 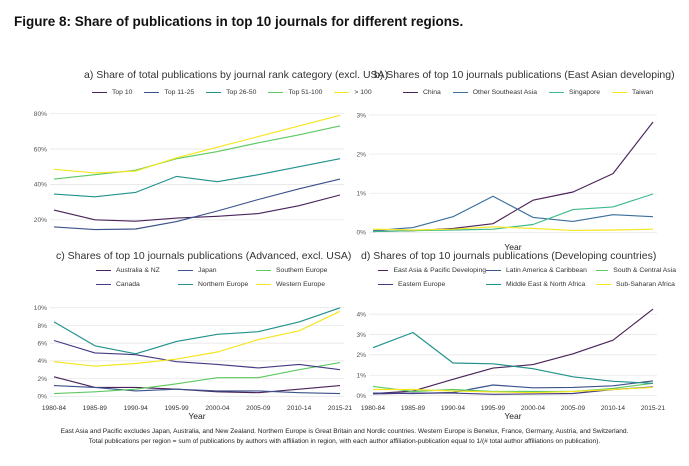 I want to click on legend-label: Sub-Saharan Africa, so click(x=645, y=284).